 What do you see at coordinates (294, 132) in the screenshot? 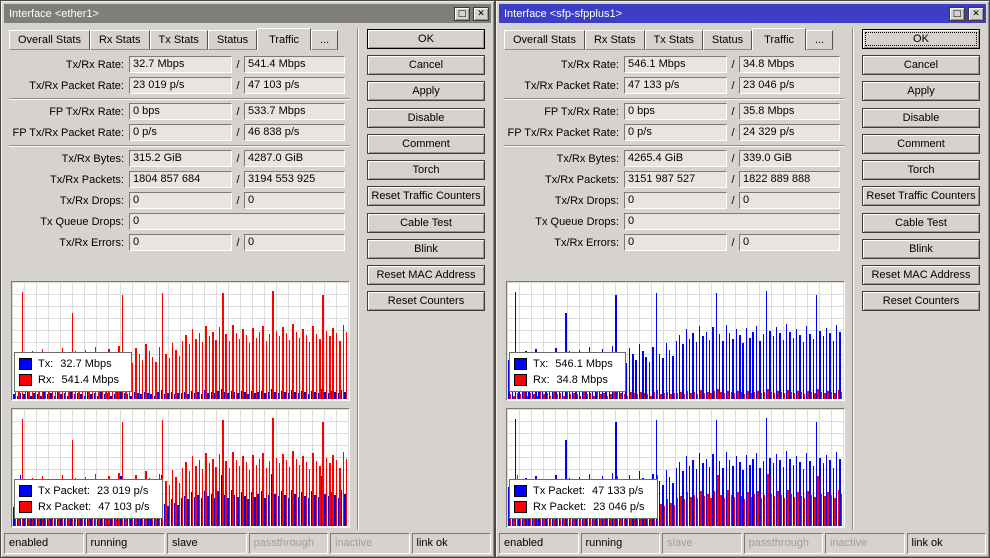
I see `field-value: 46 838 p/s` at bounding box center [294, 132].